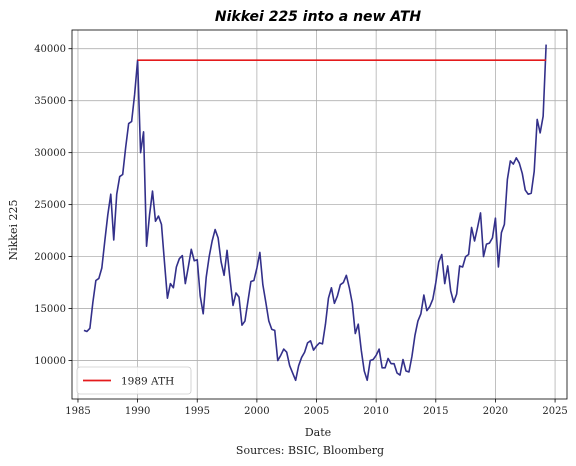  I want to click on x-tick-label: 2010, so click(375, 411).